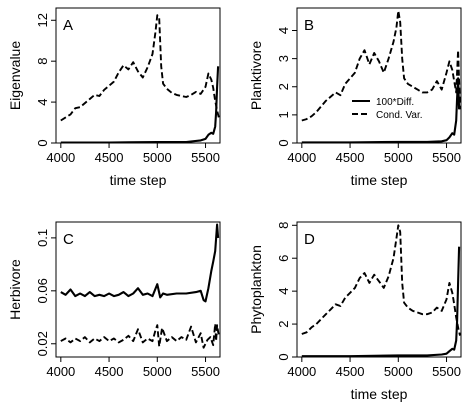  I want to click on y-axis-title: Herbivore, so click(15, 289).